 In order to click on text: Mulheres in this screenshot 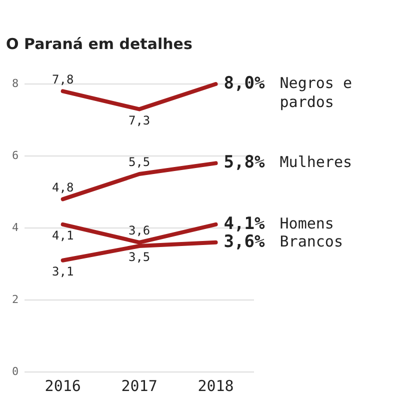, I will do `click(316, 162)`.